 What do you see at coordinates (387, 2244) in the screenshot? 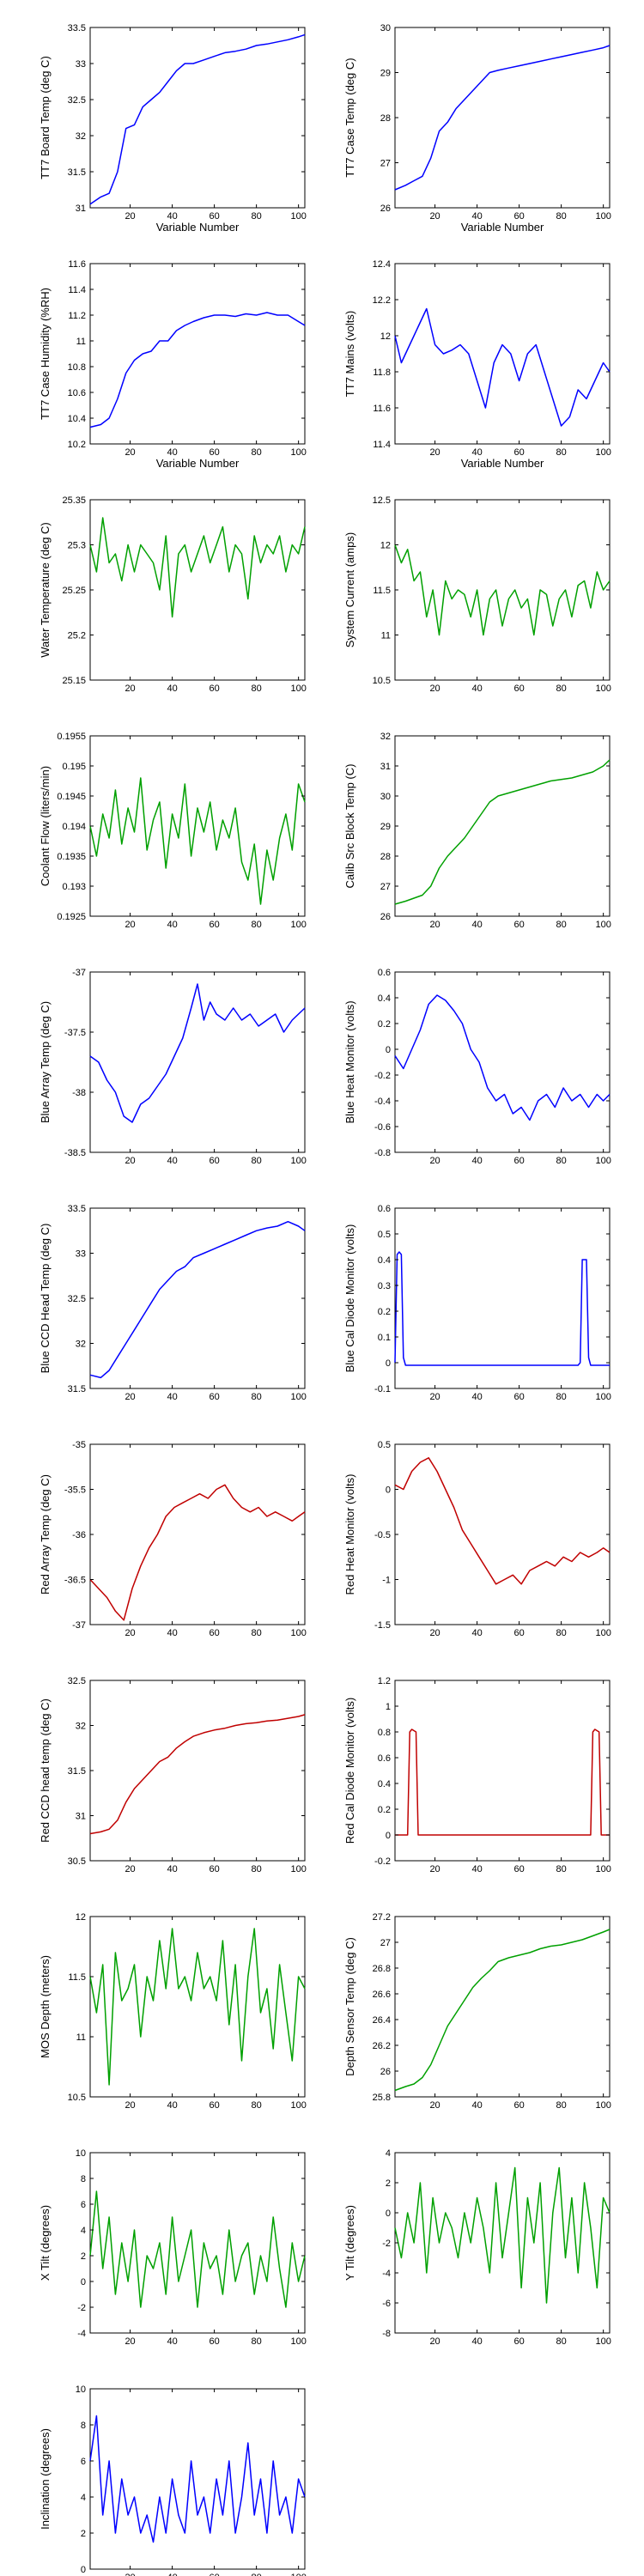
I see `y-tick-label: -2` at bounding box center [387, 2244].